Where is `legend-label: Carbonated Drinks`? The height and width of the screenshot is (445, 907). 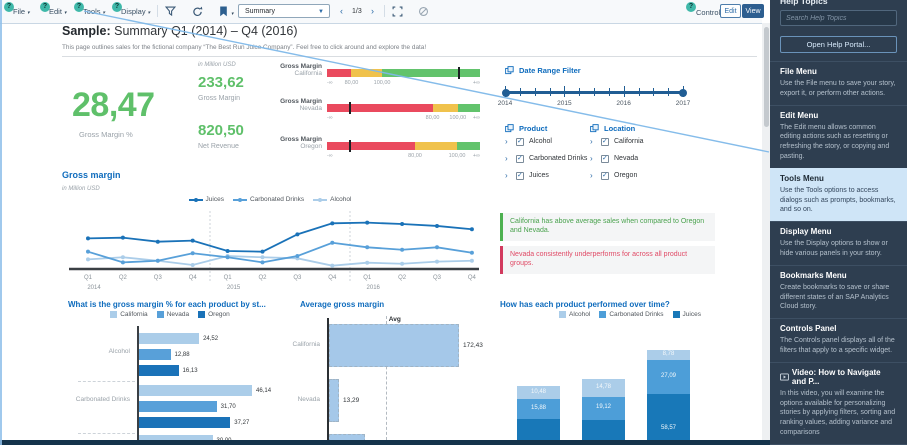
legend-label: Carbonated Drinks is located at coordinates (277, 199).